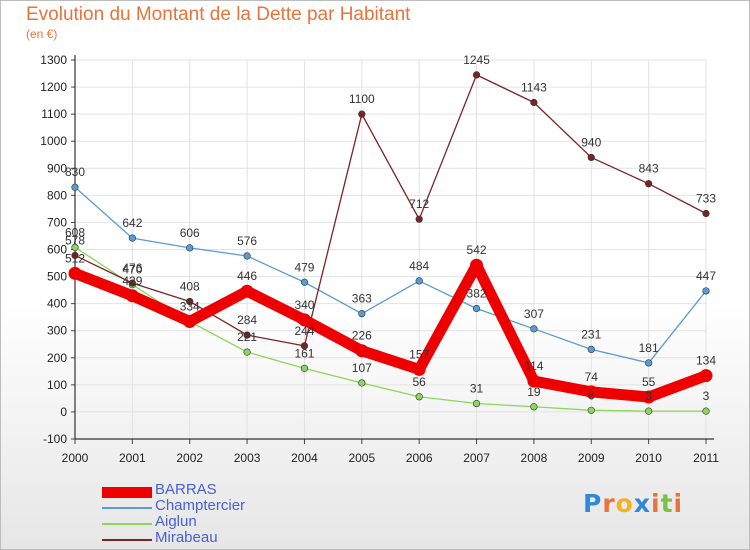 The width and height of the screenshot is (750, 550). What do you see at coordinates (63, 412) in the screenshot?
I see `y-tick-label: 0` at bounding box center [63, 412].